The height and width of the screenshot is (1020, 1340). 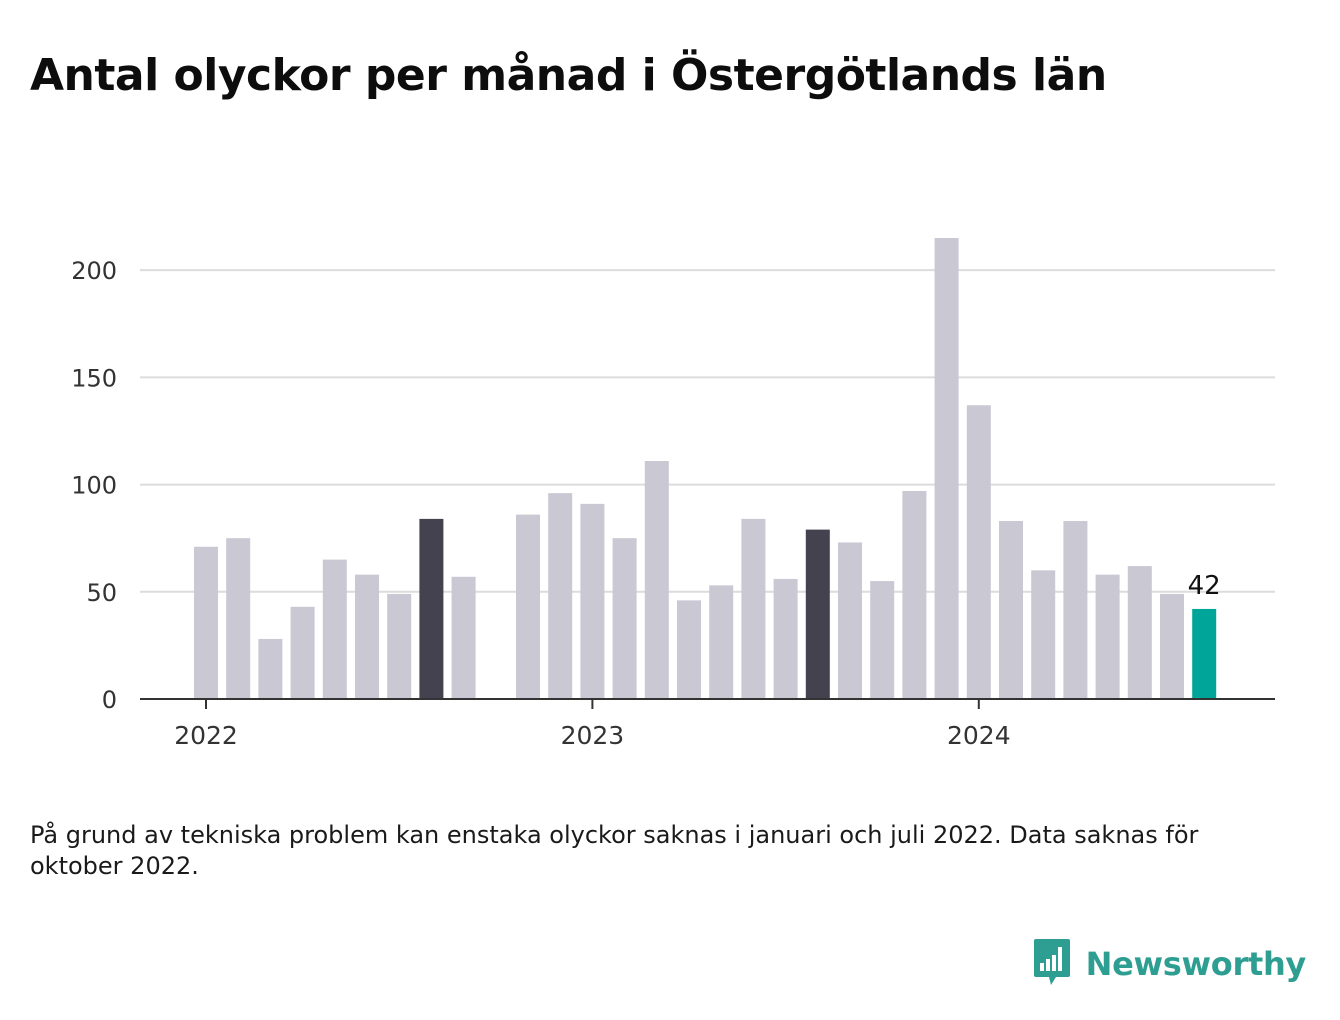 I want to click on y-tick-label: 50, so click(x=101, y=593).